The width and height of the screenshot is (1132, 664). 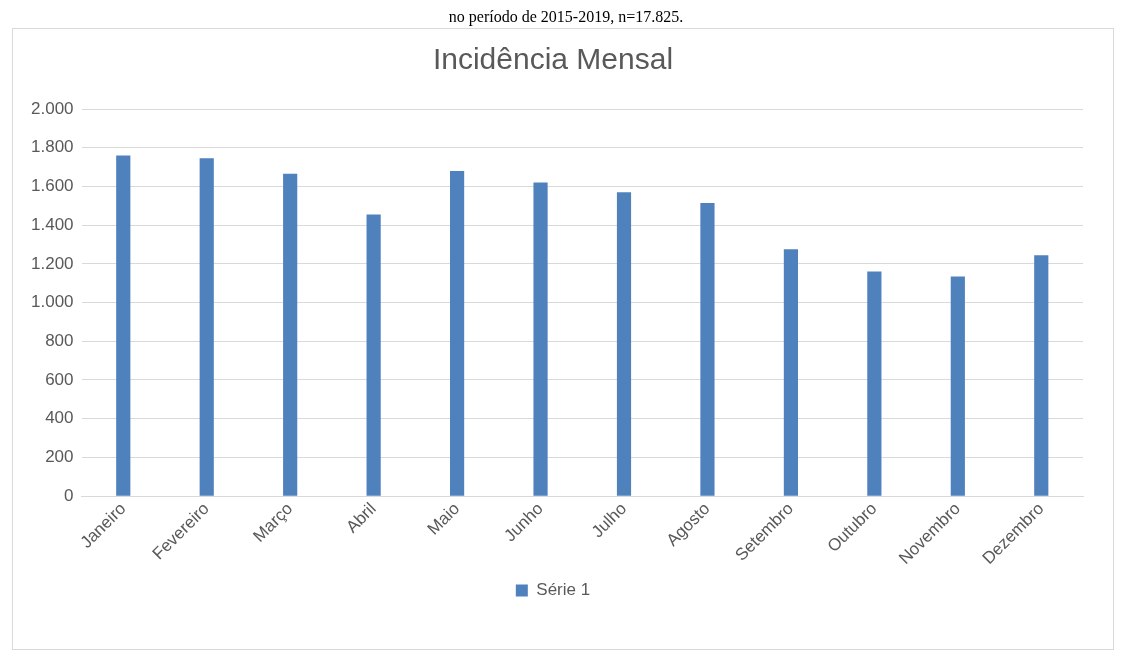 What do you see at coordinates (563, 590) in the screenshot?
I see `legend-label: Série 1` at bounding box center [563, 590].